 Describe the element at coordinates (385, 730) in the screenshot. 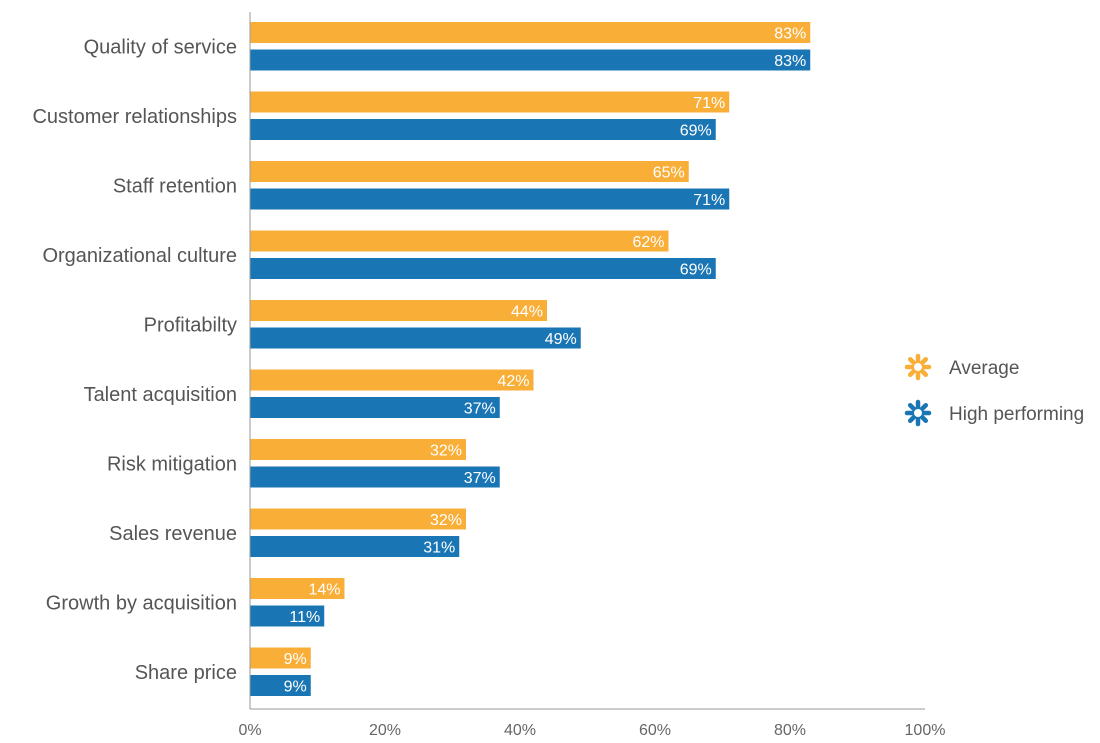

I see `x-tick-label: 20%` at that location.